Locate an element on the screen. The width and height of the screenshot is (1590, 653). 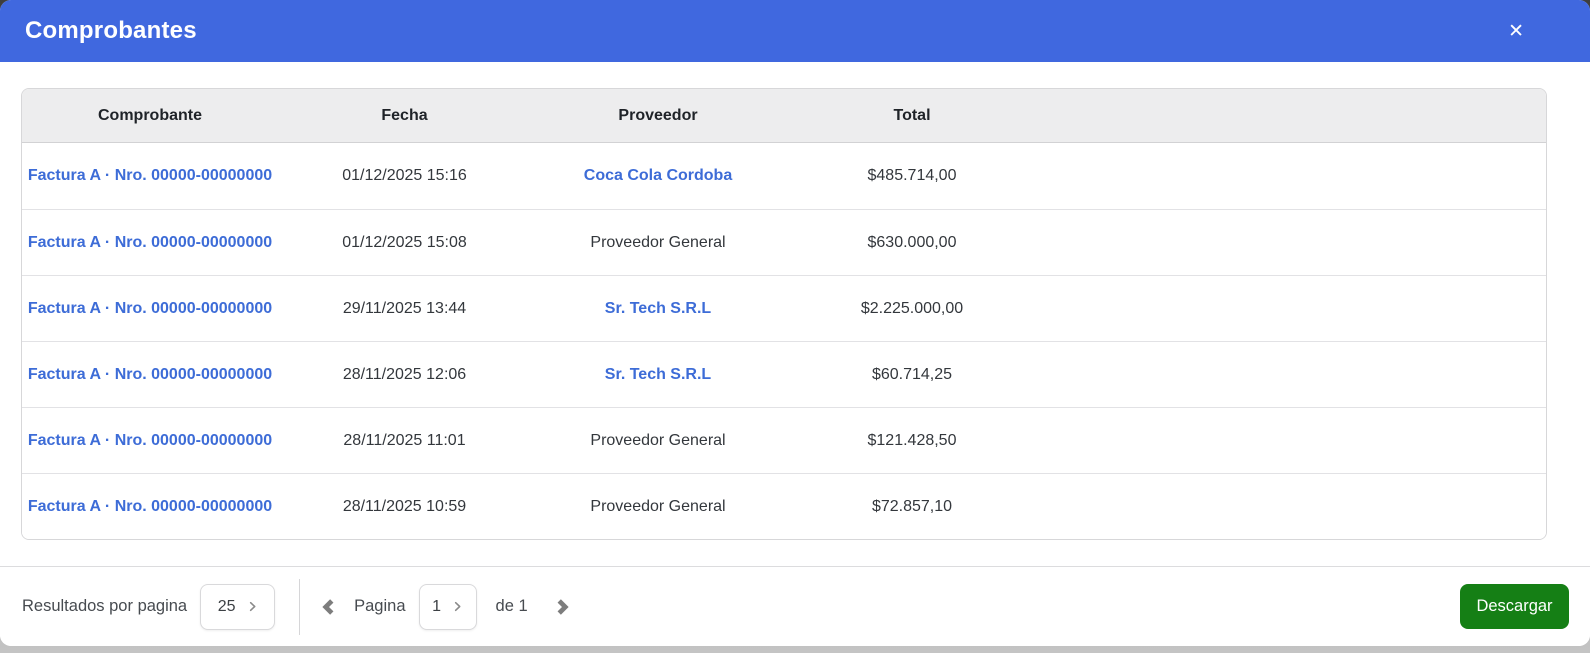
page-select: 1 is located at coordinates (447, 606).